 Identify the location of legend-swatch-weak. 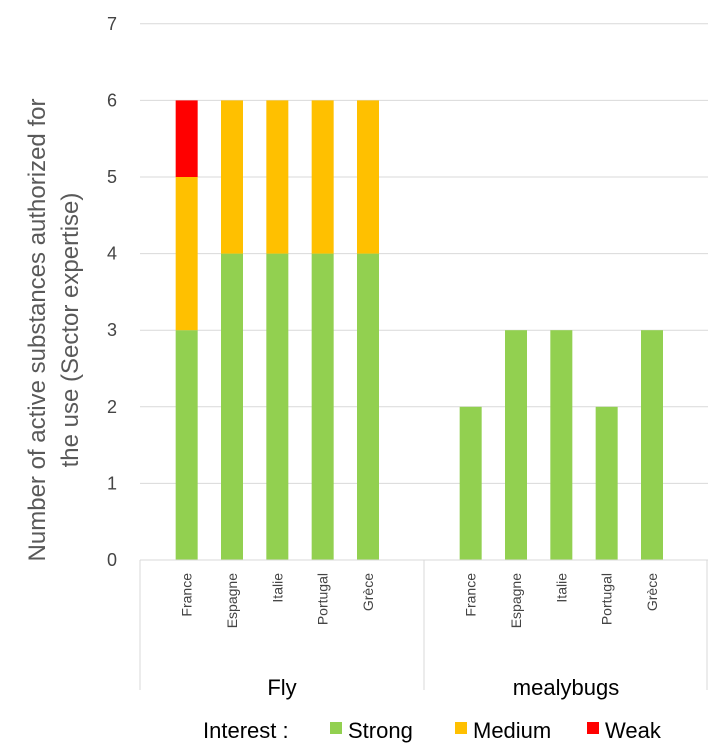
(593, 728).